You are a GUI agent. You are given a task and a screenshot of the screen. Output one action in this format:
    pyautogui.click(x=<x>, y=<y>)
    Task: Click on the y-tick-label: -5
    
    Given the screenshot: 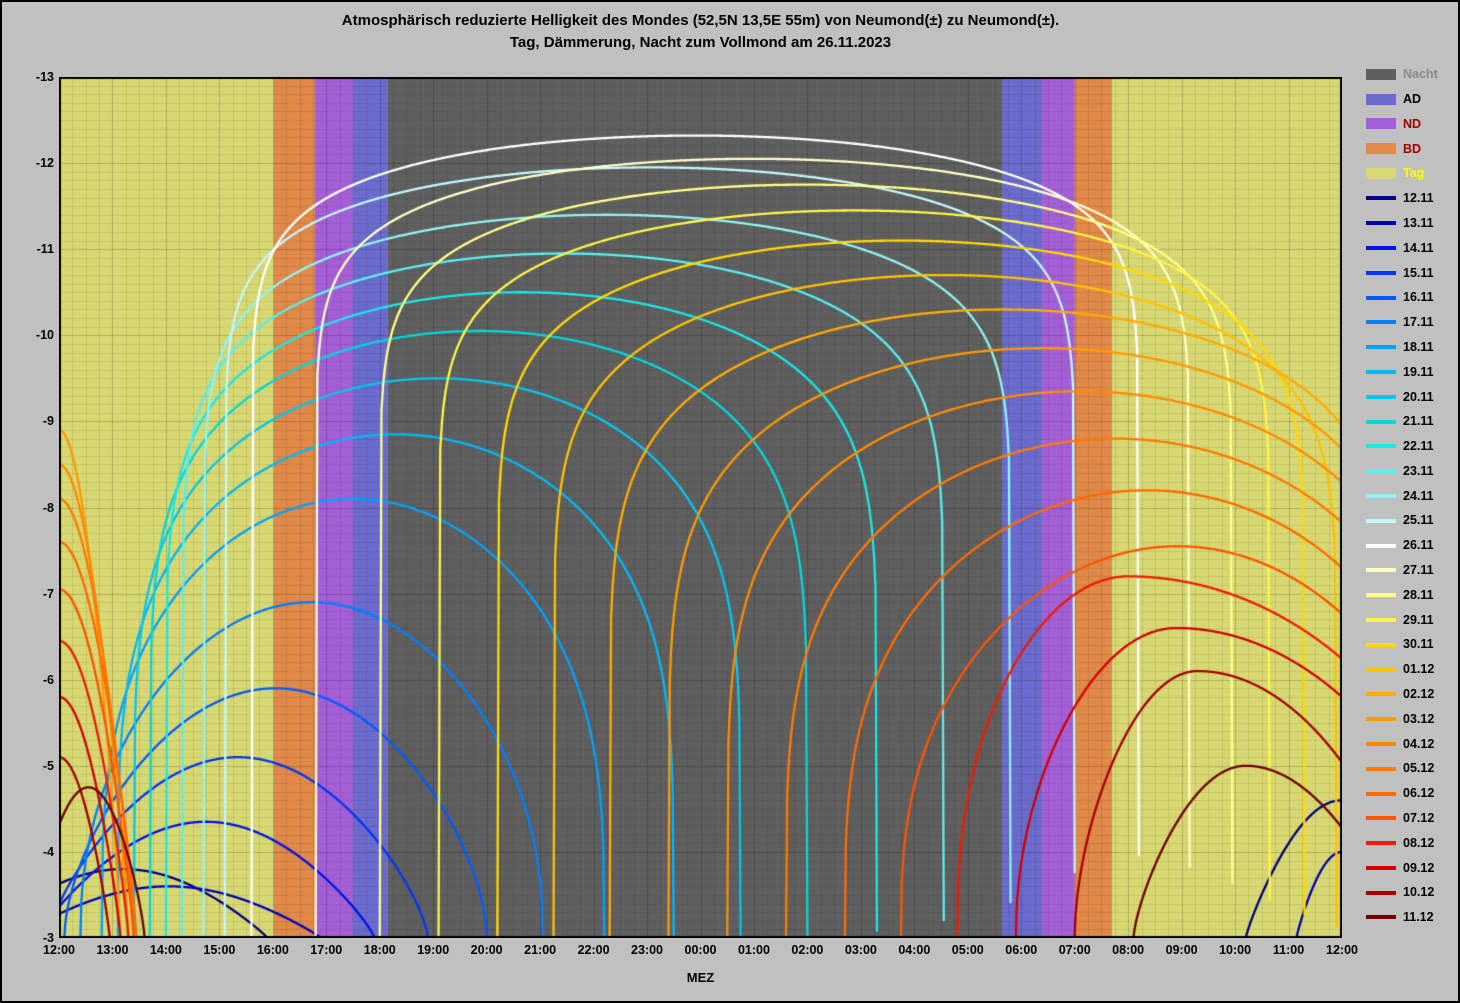 What is the action you would take?
    pyautogui.click(x=48, y=765)
    